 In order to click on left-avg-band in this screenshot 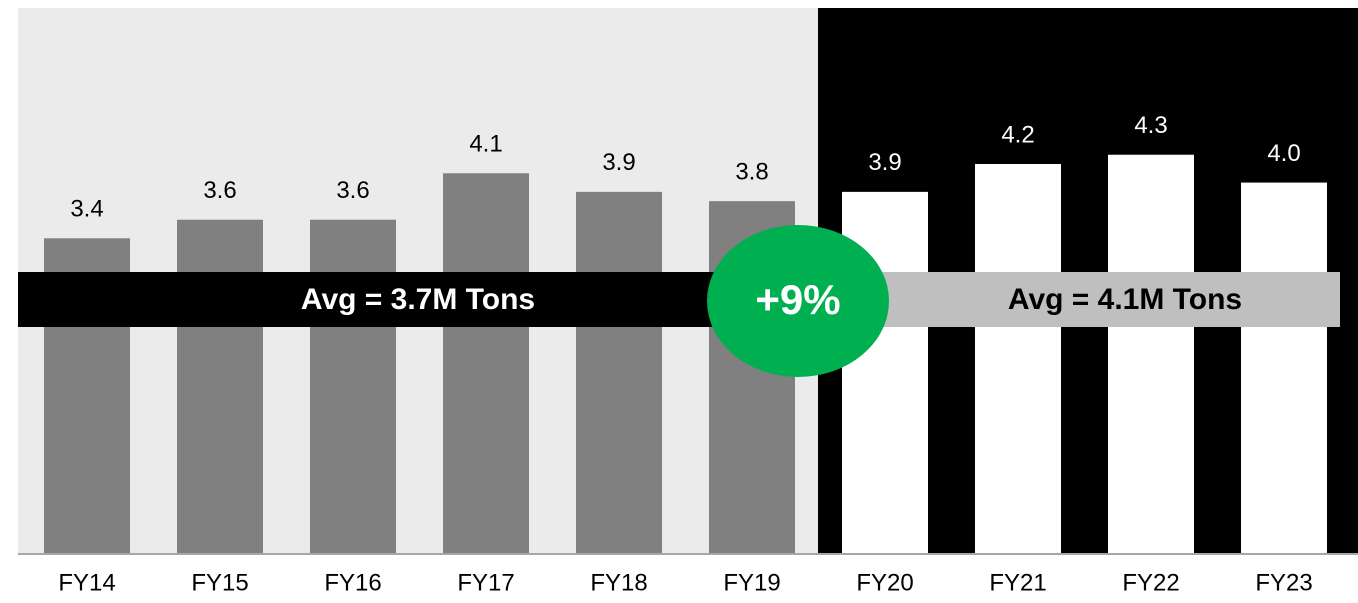, I will do `click(376, 299)`.